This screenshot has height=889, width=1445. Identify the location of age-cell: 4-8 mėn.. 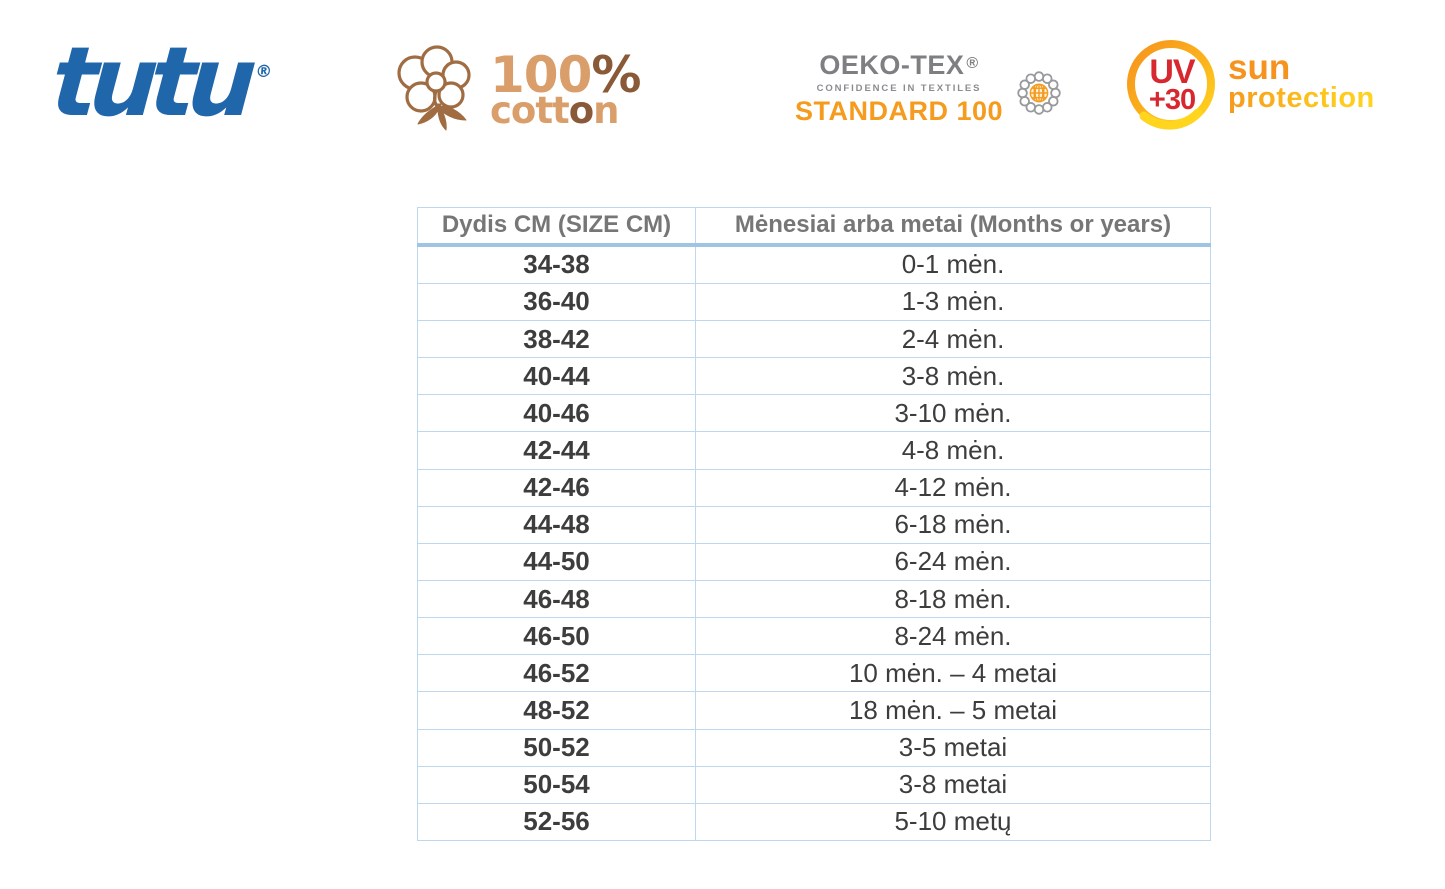
(953, 450).